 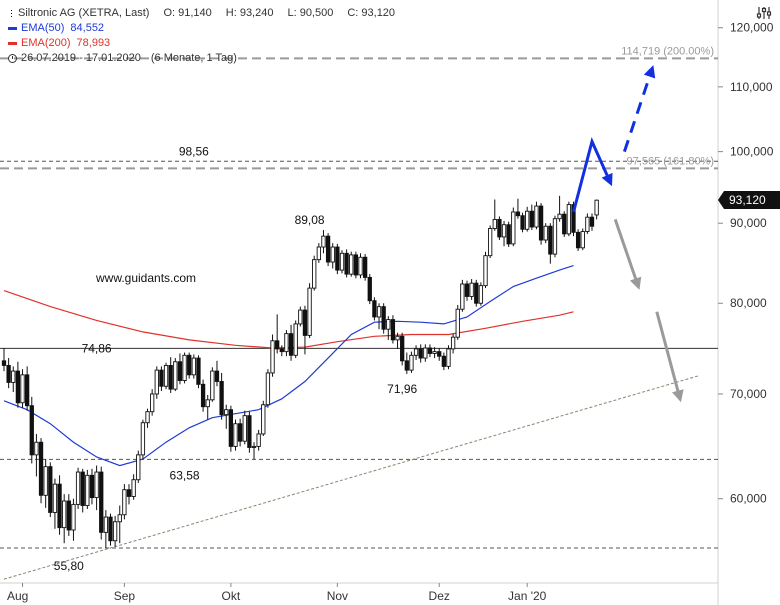 What do you see at coordinates (187, 13) in the screenshot?
I see `legend-open: O: 91,140` at bounding box center [187, 13].